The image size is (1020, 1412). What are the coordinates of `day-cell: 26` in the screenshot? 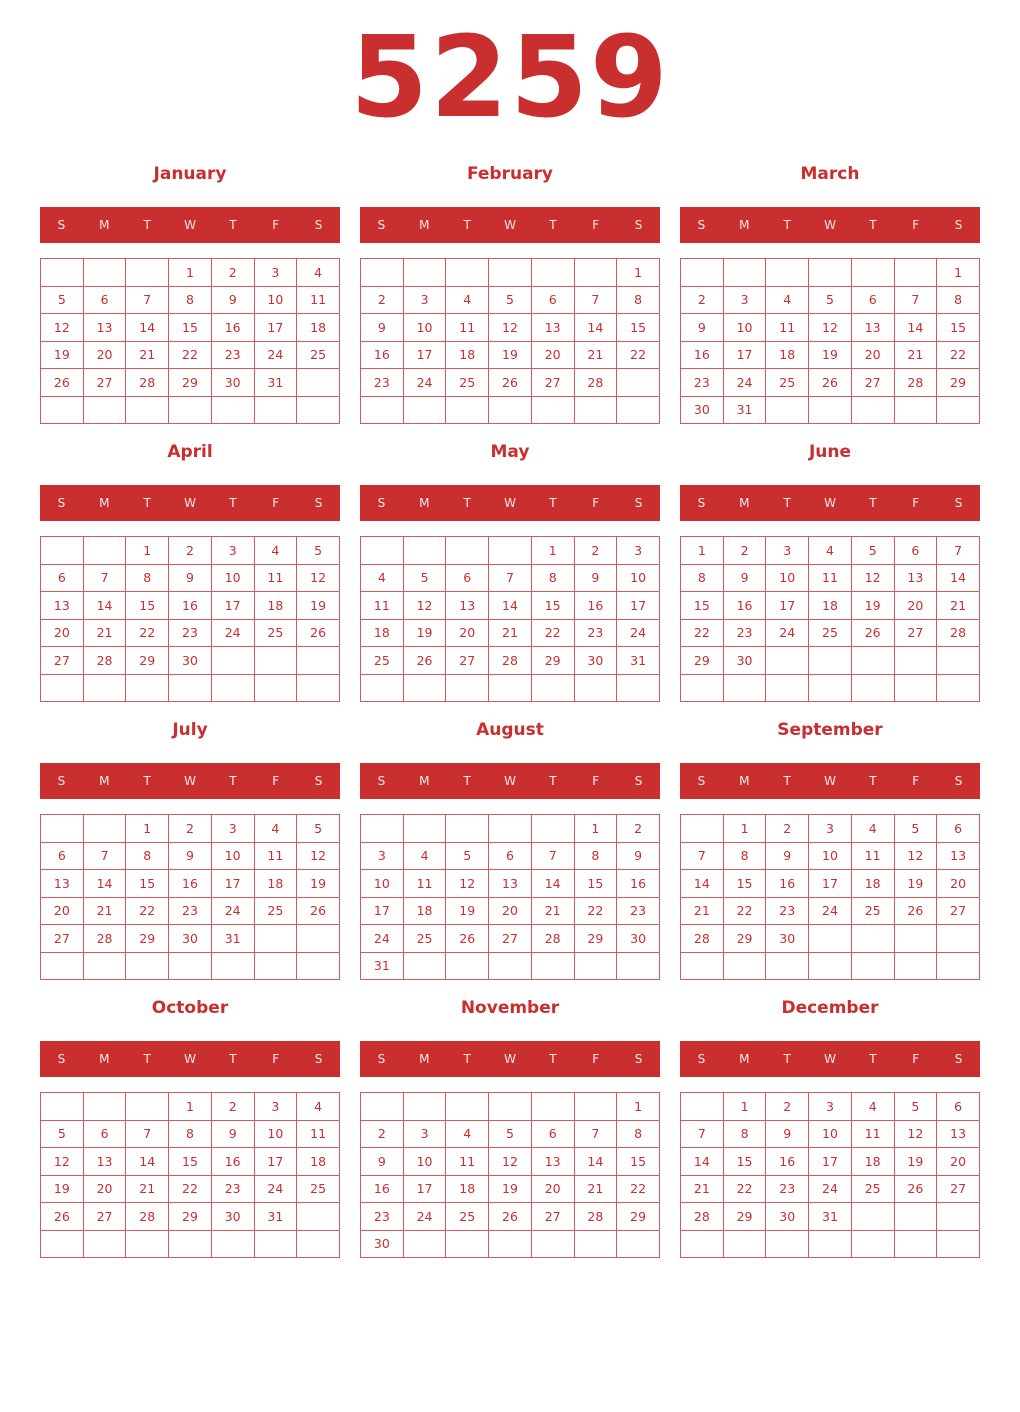 It's located at (510, 1216).